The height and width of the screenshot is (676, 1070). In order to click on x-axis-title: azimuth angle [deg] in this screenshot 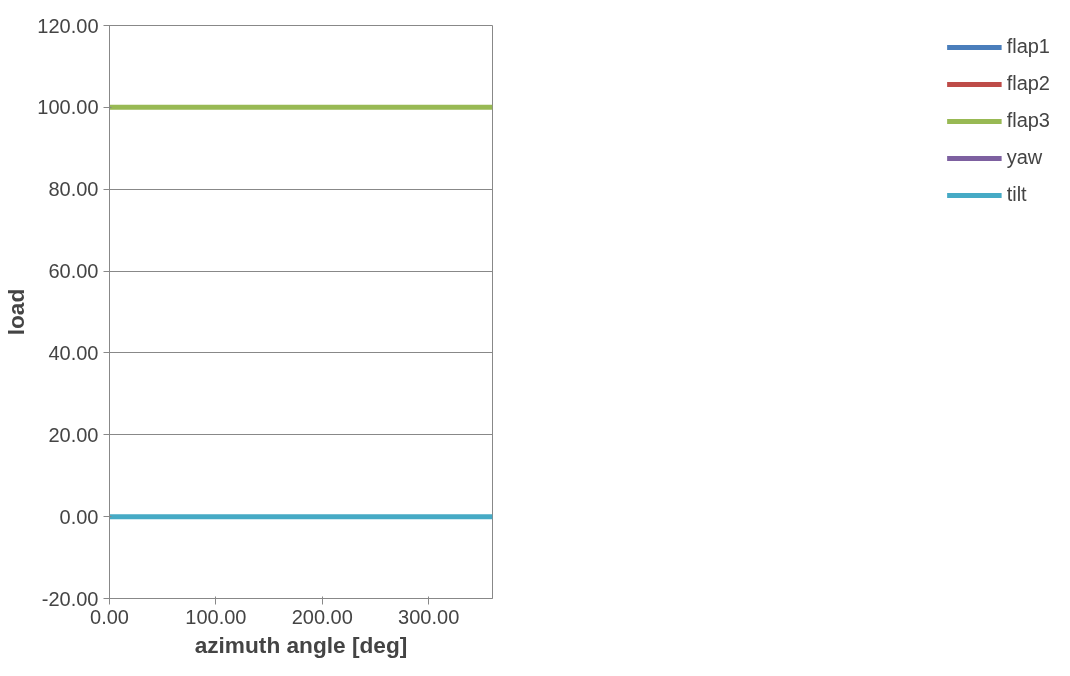, I will do `click(301, 644)`.